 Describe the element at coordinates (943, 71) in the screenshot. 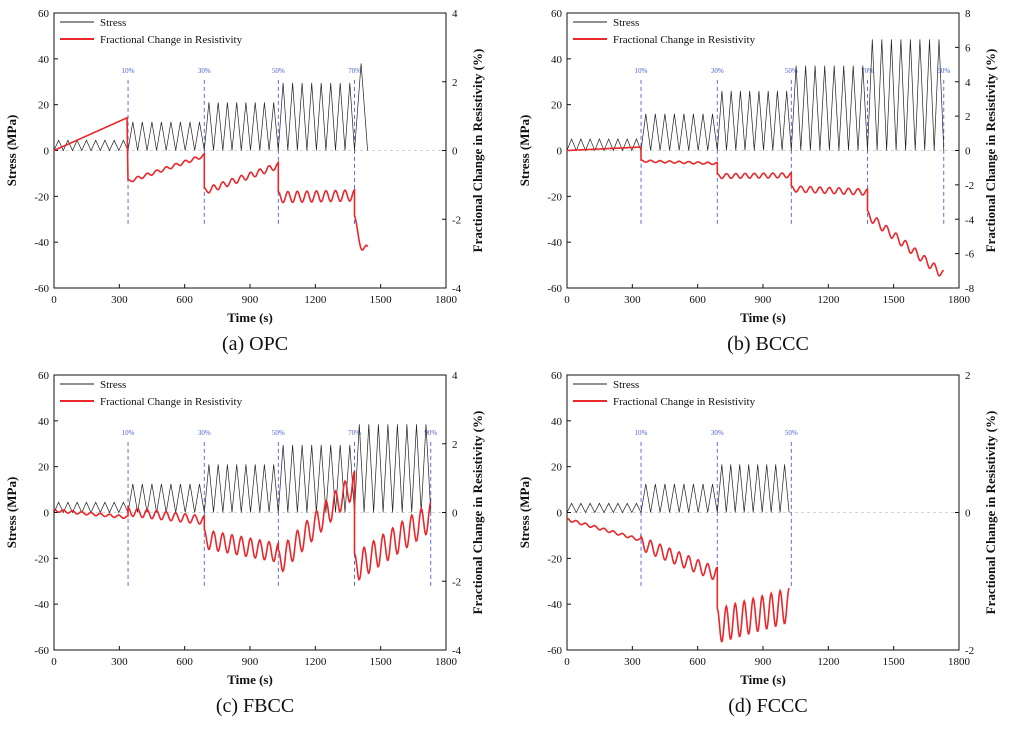

I see `stage-marker-label: 90%` at that location.